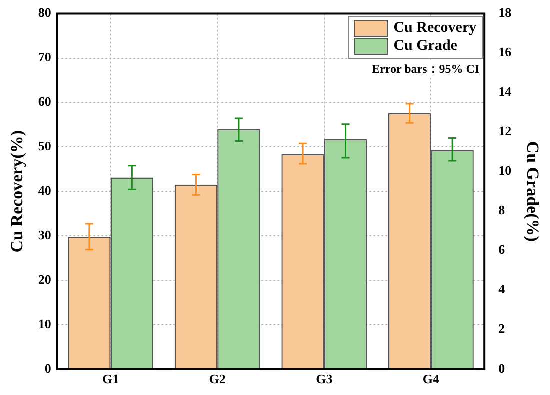 This screenshot has width=550, height=395. Describe the element at coordinates (45, 12) in the screenshot. I see `y-tick-label: 80` at that location.